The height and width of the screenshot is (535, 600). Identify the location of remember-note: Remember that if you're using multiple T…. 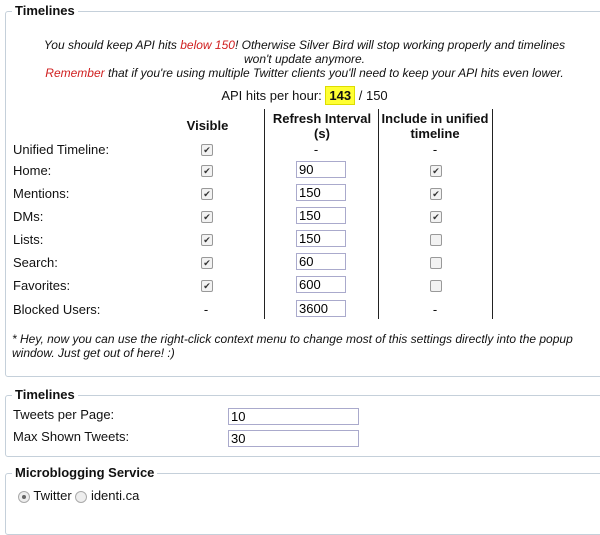
(303, 73).